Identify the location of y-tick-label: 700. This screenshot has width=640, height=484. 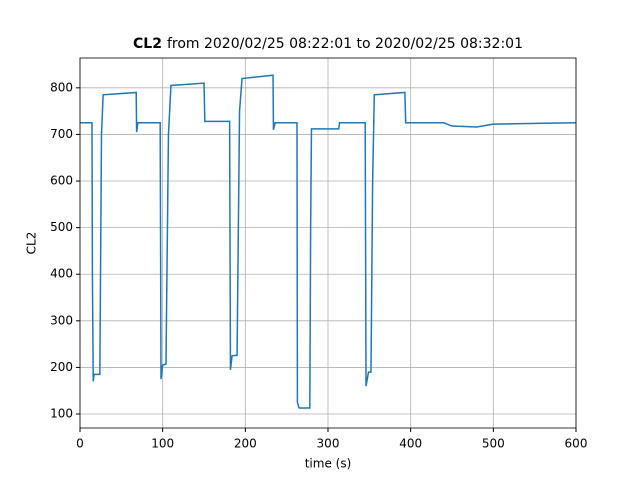
(61, 134).